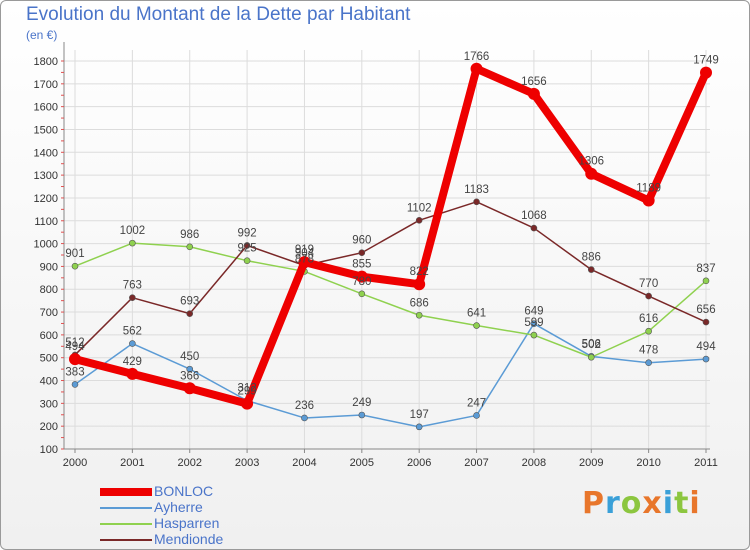 The width and height of the screenshot is (750, 550). I want to click on data-label: 512, so click(74, 343).